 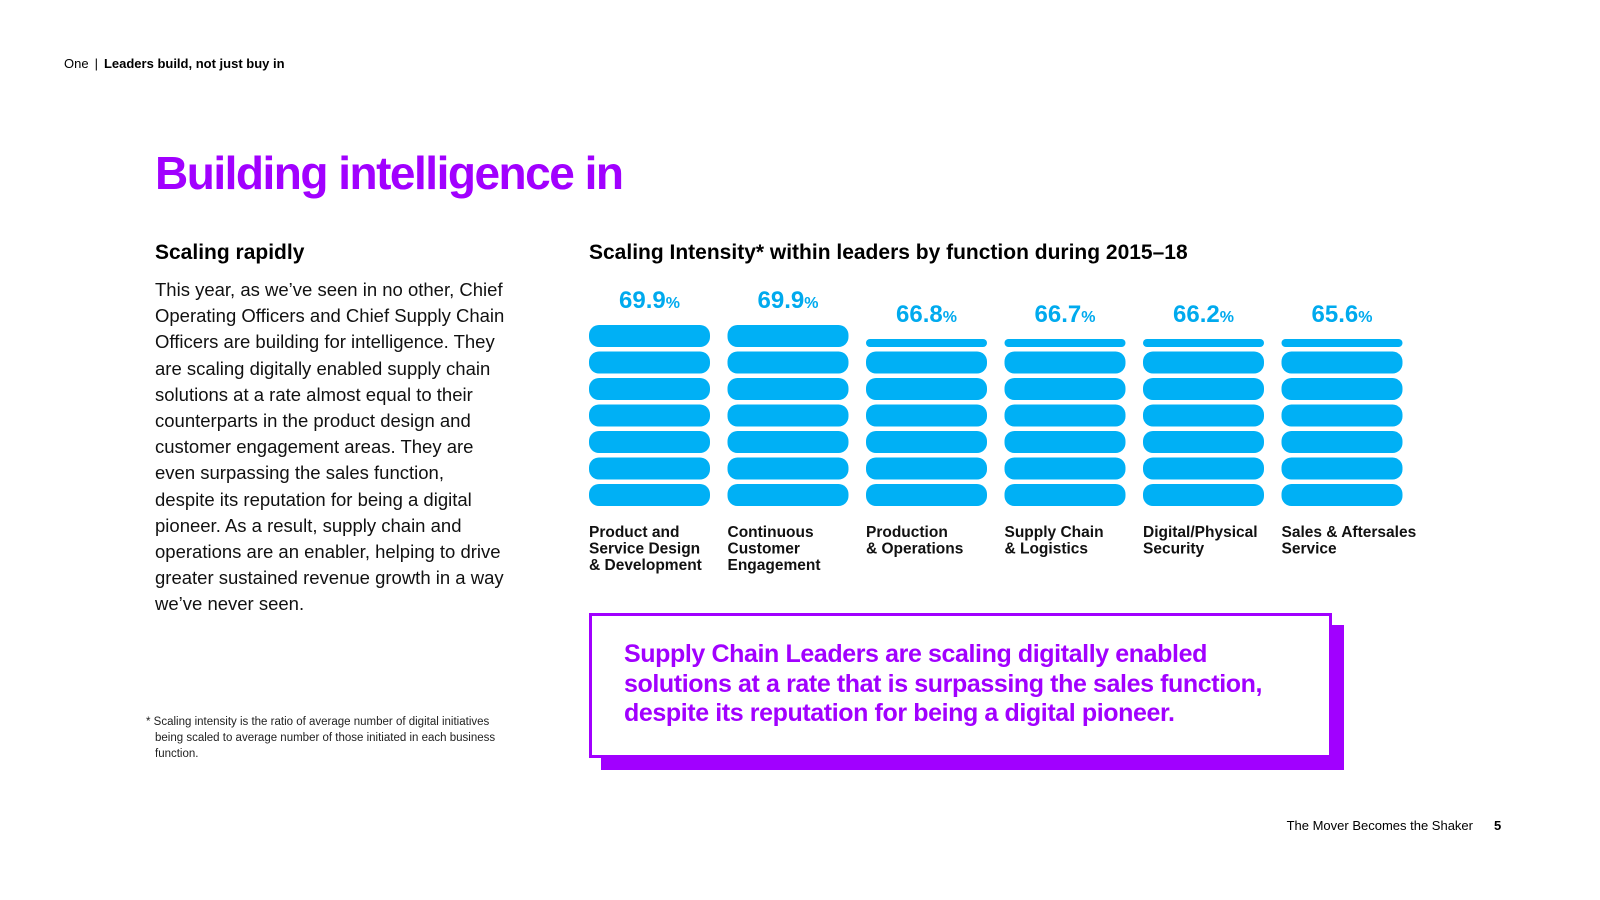 What do you see at coordinates (645, 549) in the screenshot?
I see `category-label: Product and Service Design & Development` at bounding box center [645, 549].